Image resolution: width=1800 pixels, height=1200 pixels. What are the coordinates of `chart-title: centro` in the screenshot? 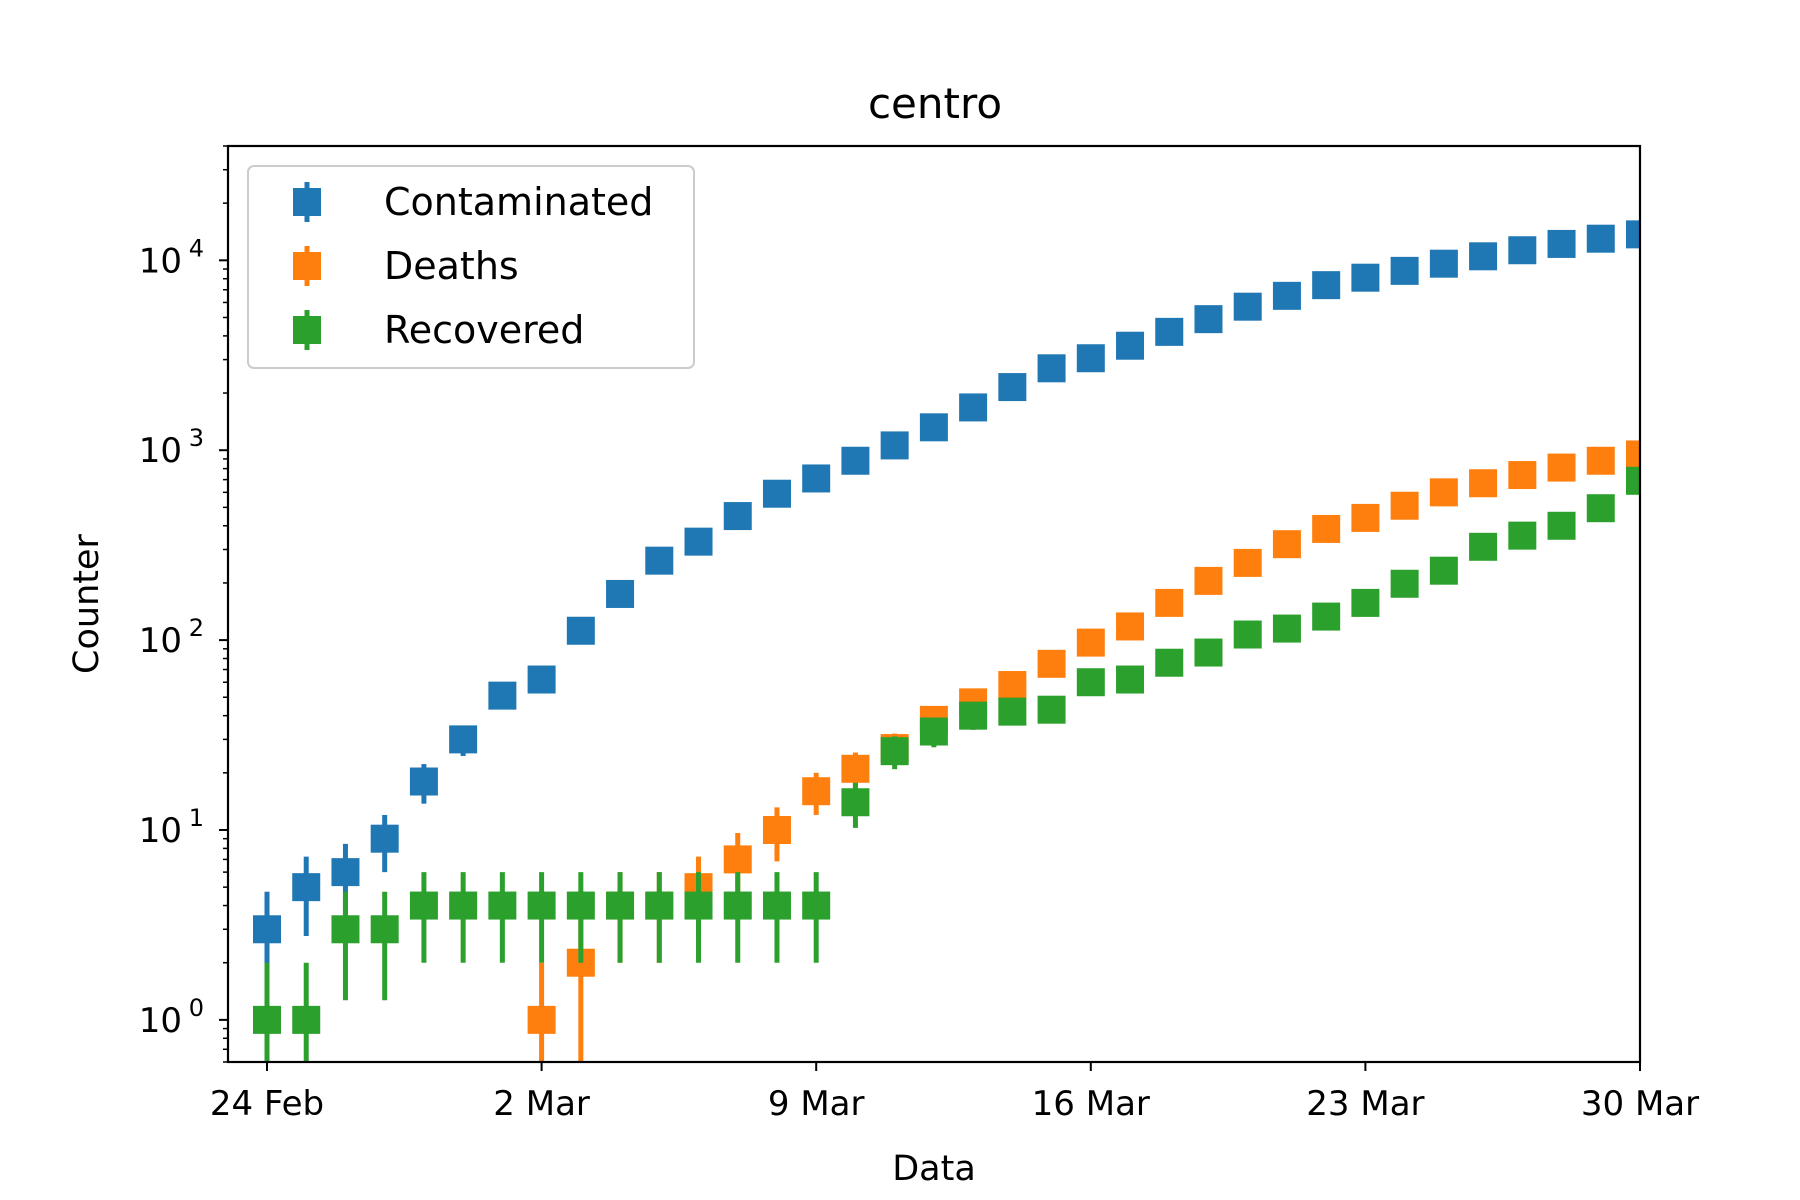 It's located at (935, 103).